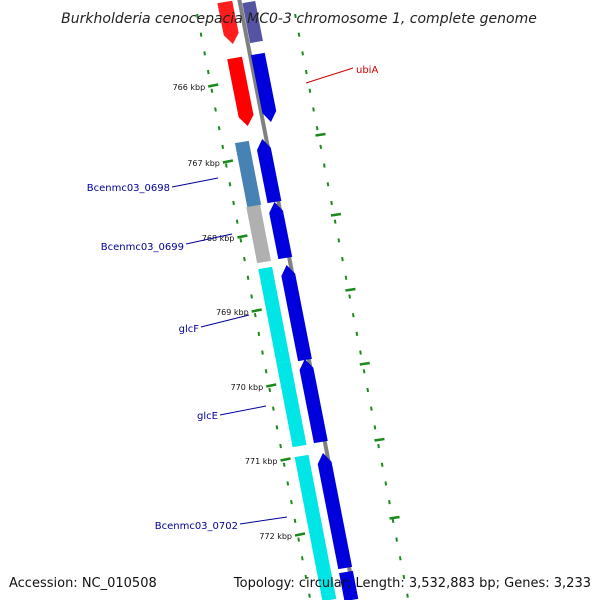  Describe the element at coordinates (240, 91) in the screenshot. I see `gene-arrow-ubiA` at that location.